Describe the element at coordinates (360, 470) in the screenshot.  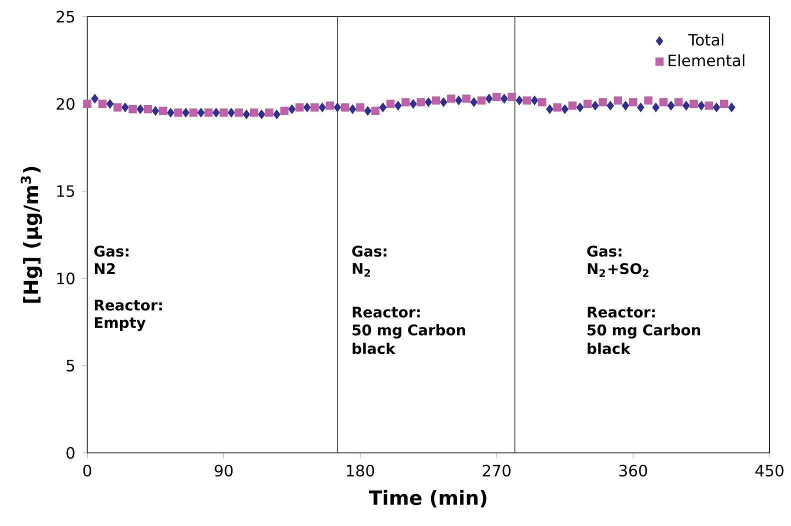
I see `x-tick-label: 180` at that location.